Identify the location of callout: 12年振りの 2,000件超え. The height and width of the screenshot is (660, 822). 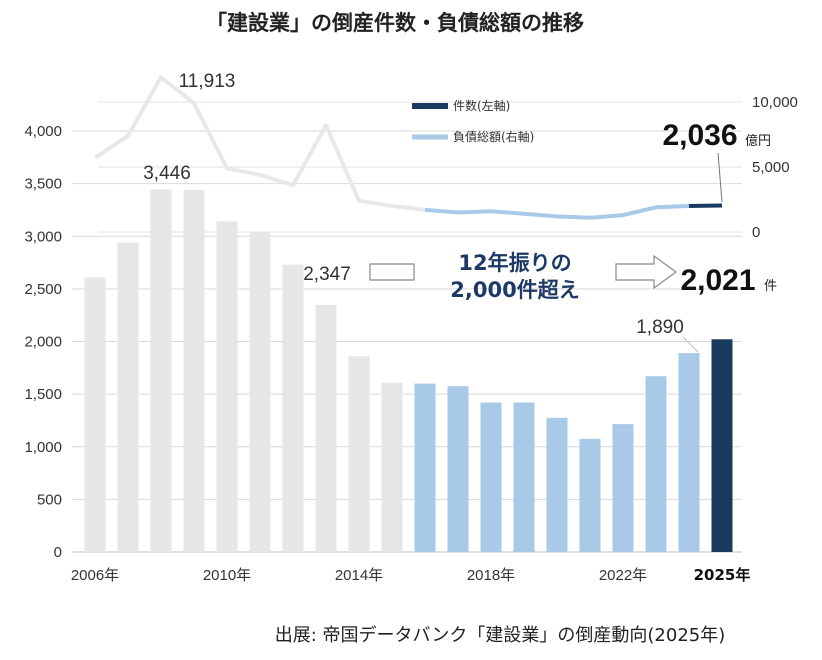
(523, 276).